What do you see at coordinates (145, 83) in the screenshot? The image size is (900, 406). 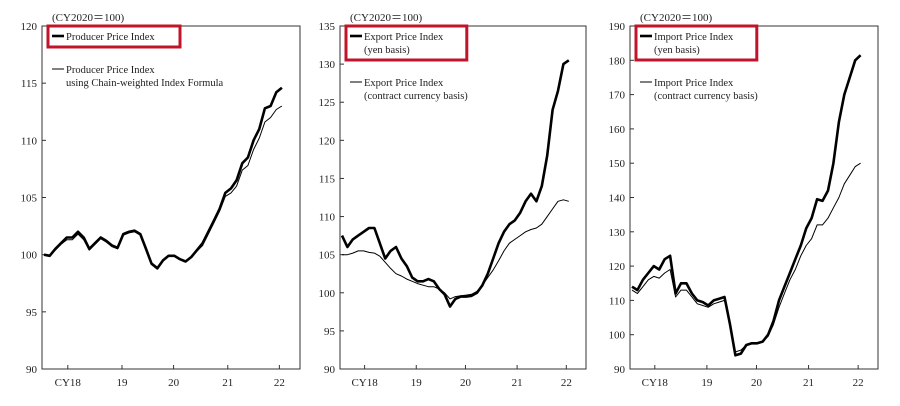 I see `legend-label: using Chain-weighted Index Formula` at bounding box center [145, 83].